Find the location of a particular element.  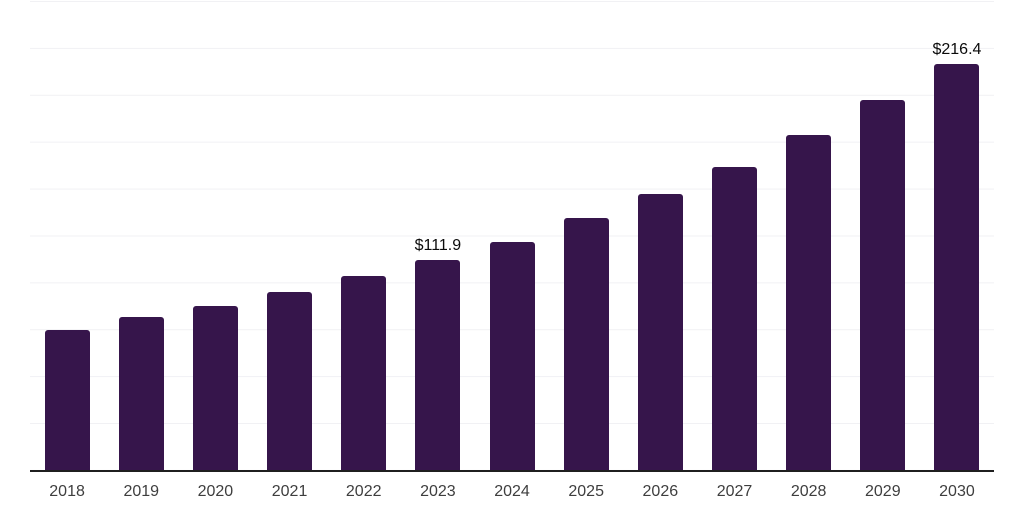

x-tick-label-2023: 2023 is located at coordinates (438, 491).